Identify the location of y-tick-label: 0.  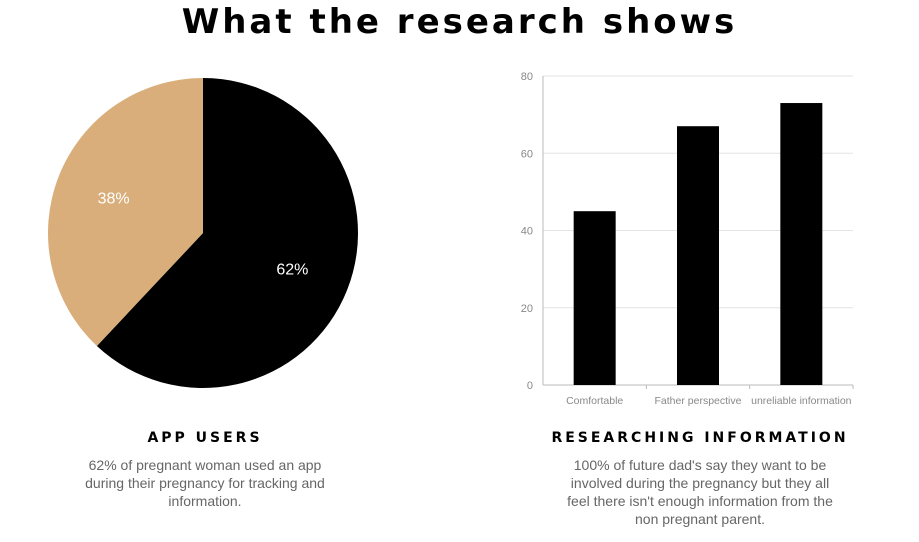
(530, 386).